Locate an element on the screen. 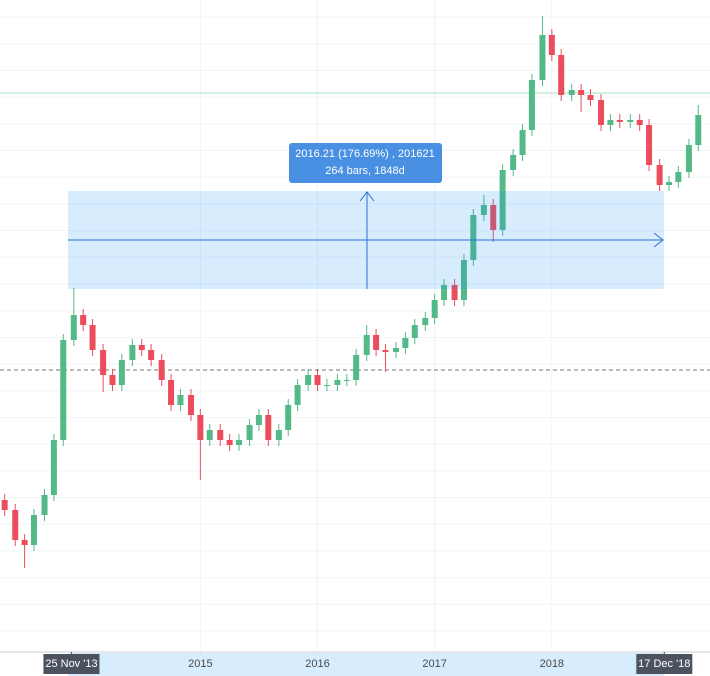 The width and height of the screenshot is (710, 676). x-axis-strip is located at coordinates (355, 664).